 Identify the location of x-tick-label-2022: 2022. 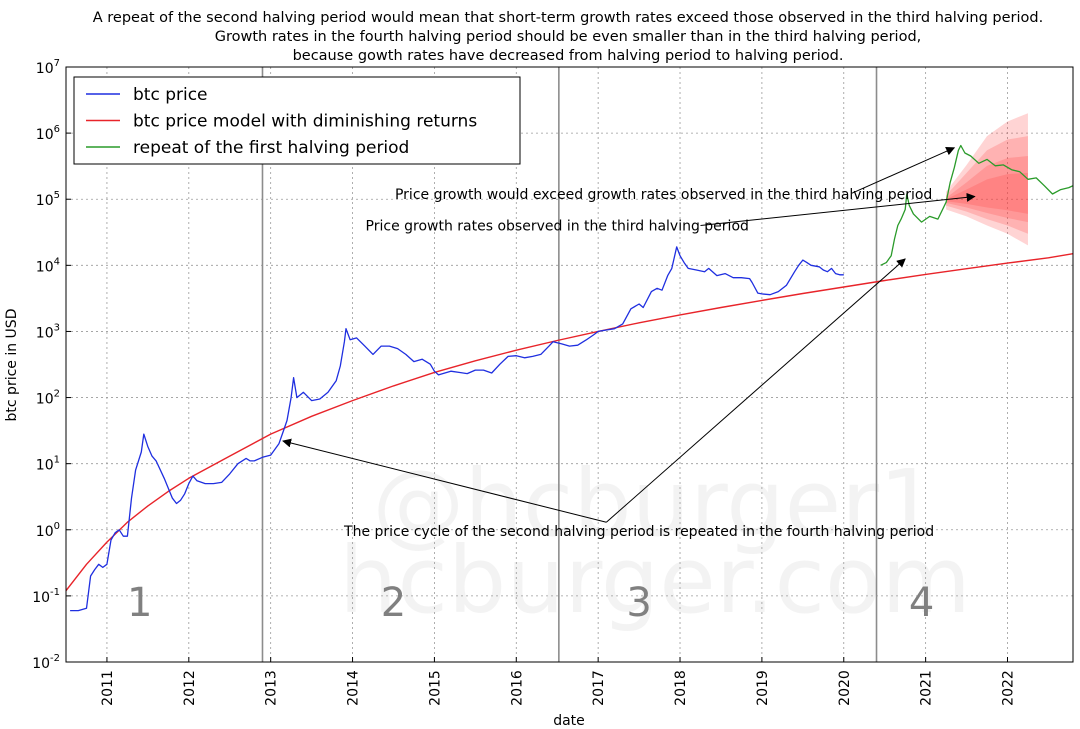
(1009, 688).